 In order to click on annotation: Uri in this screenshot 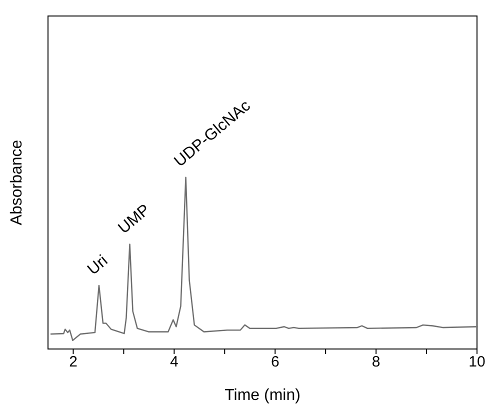, I will do `click(98, 265)`.